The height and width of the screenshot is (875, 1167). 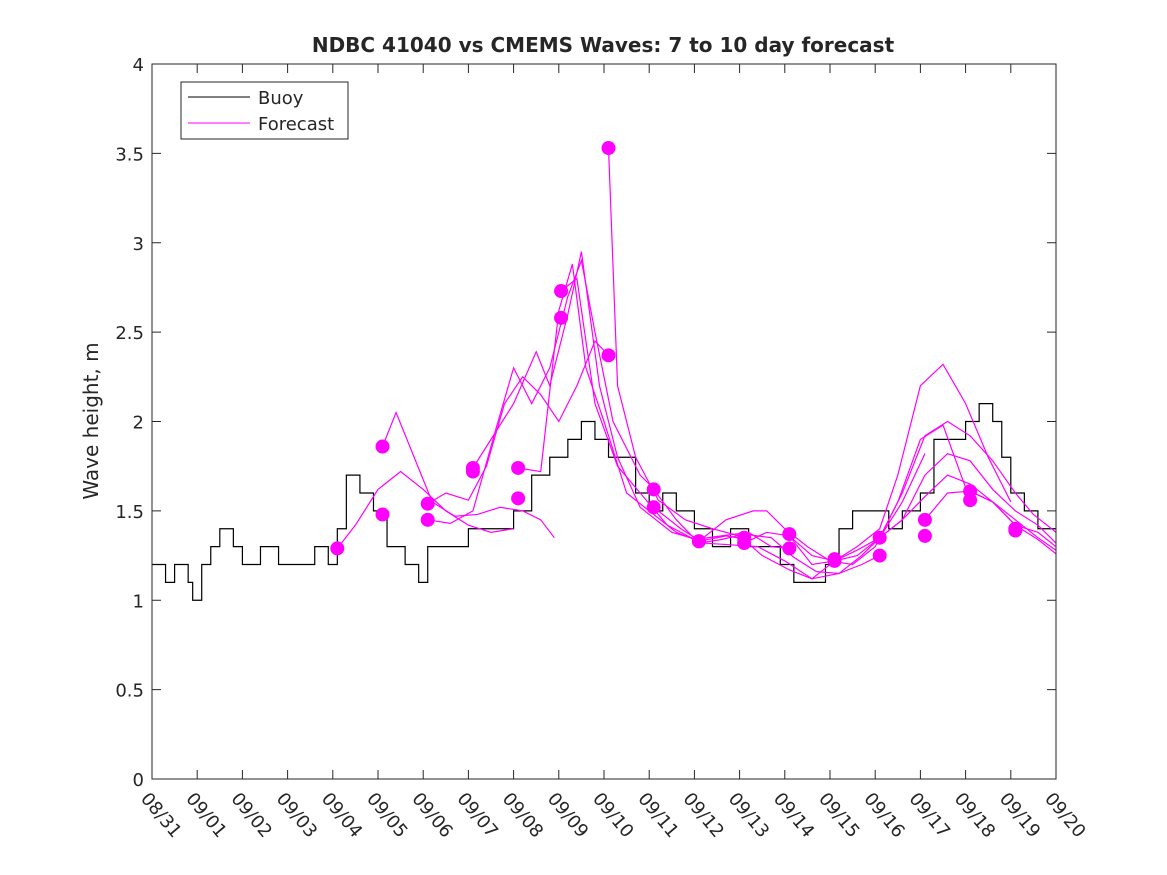 I want to click on y-tick-label: 0, so click(x=138, y=780).